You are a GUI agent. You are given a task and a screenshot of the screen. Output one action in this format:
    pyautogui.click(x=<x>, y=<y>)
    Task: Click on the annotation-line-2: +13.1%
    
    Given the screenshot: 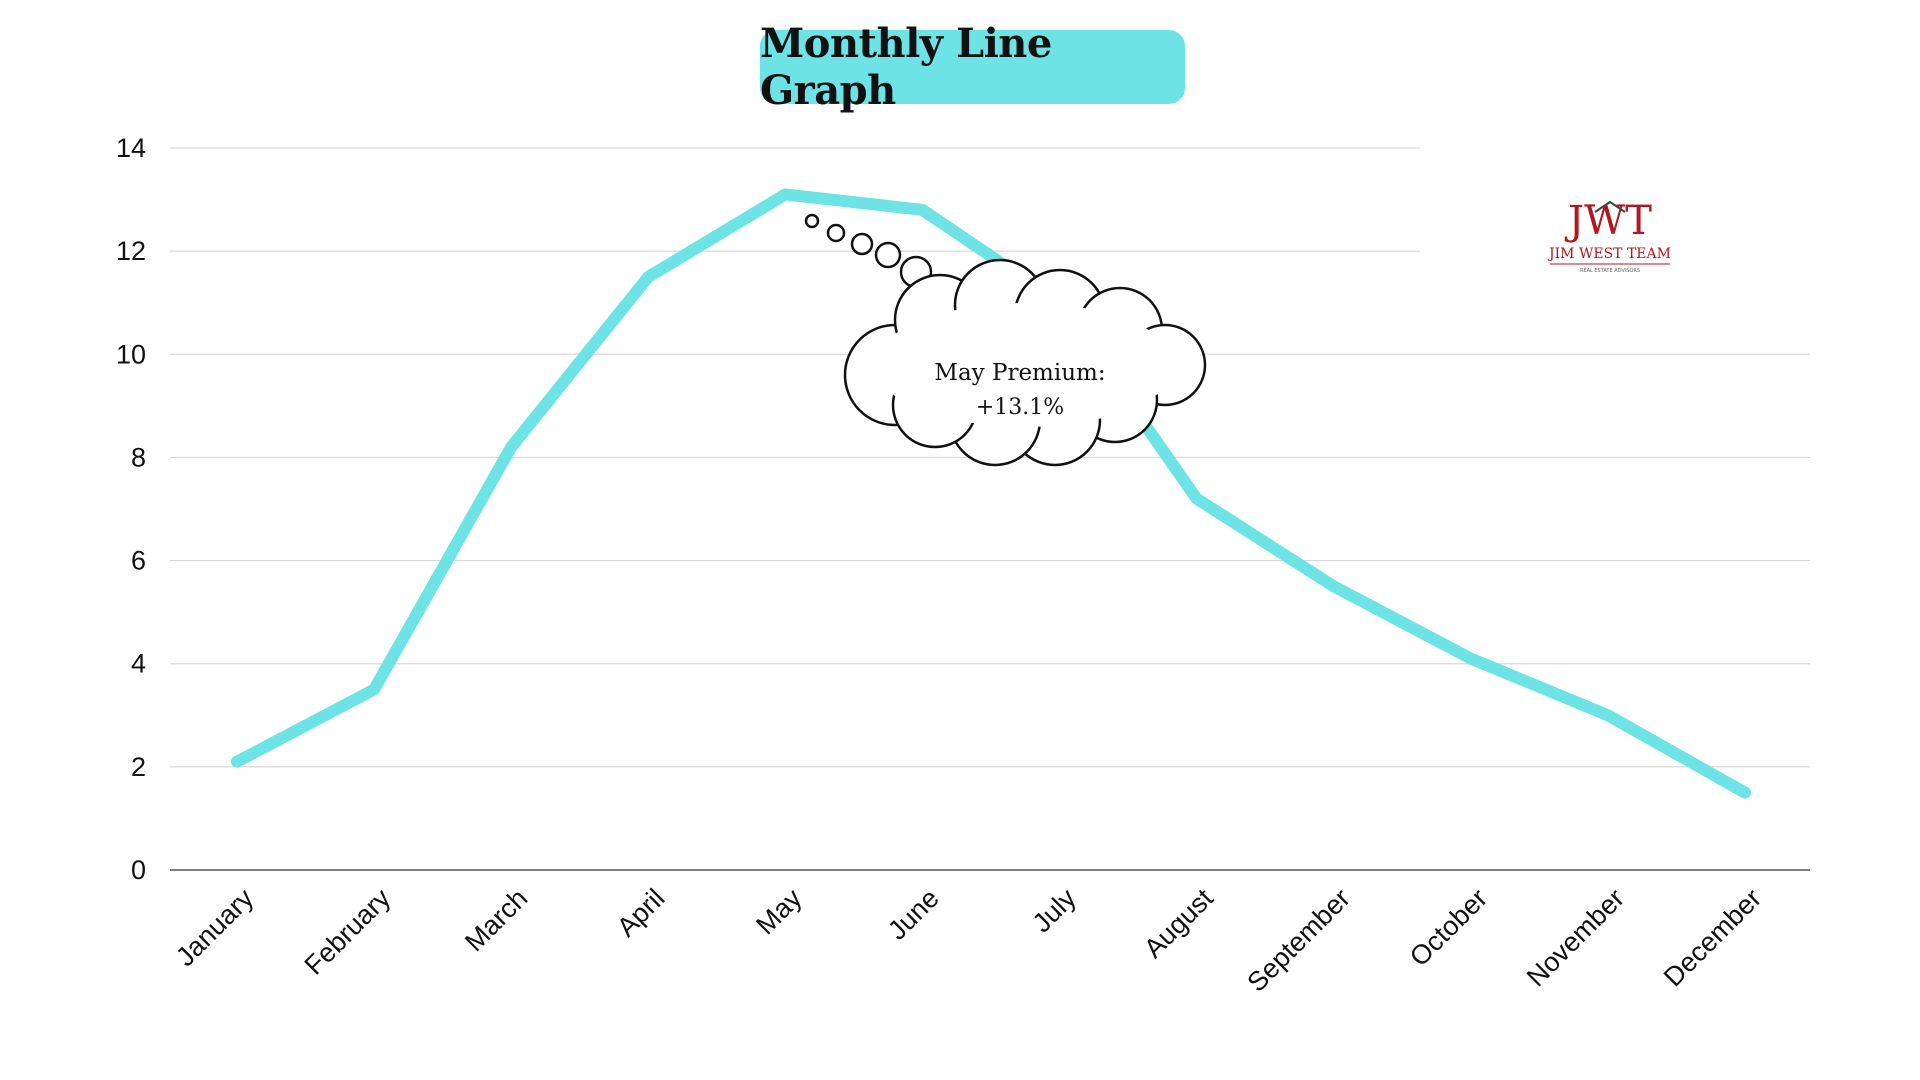 What is the action you would take?
    pyautogui.click(x=1020, y=407)
    